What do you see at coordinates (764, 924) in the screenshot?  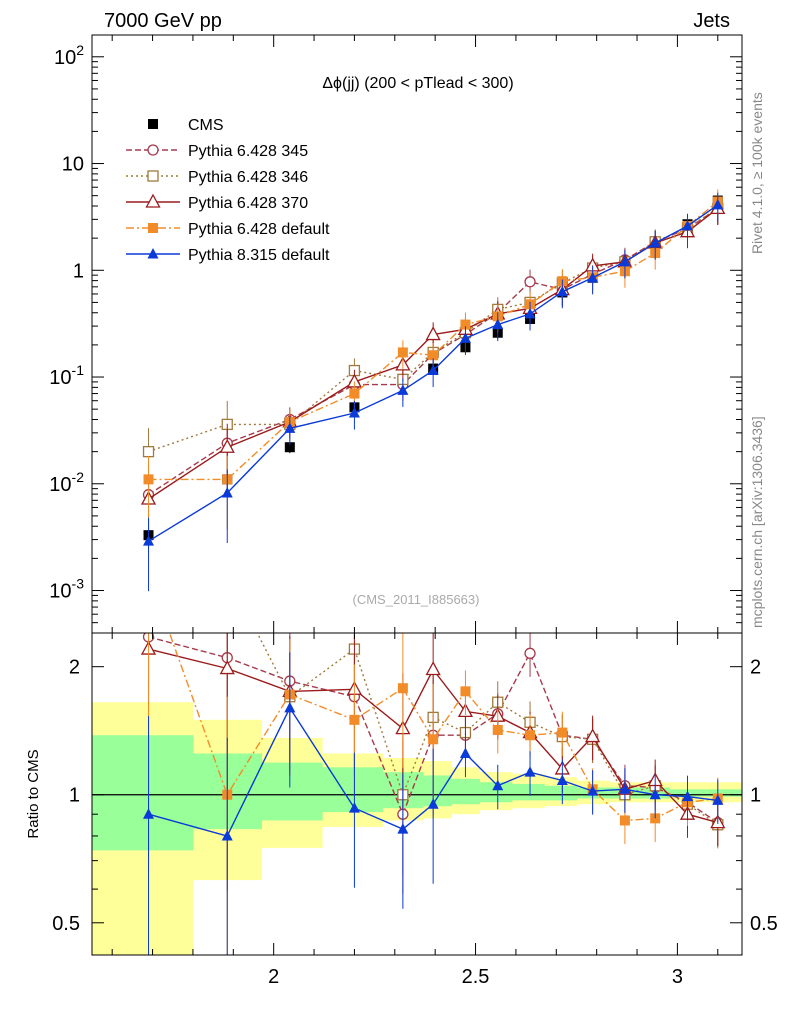 I see `ratio-y-tick-label-right: 0.5` at bounding box center [764, 924].